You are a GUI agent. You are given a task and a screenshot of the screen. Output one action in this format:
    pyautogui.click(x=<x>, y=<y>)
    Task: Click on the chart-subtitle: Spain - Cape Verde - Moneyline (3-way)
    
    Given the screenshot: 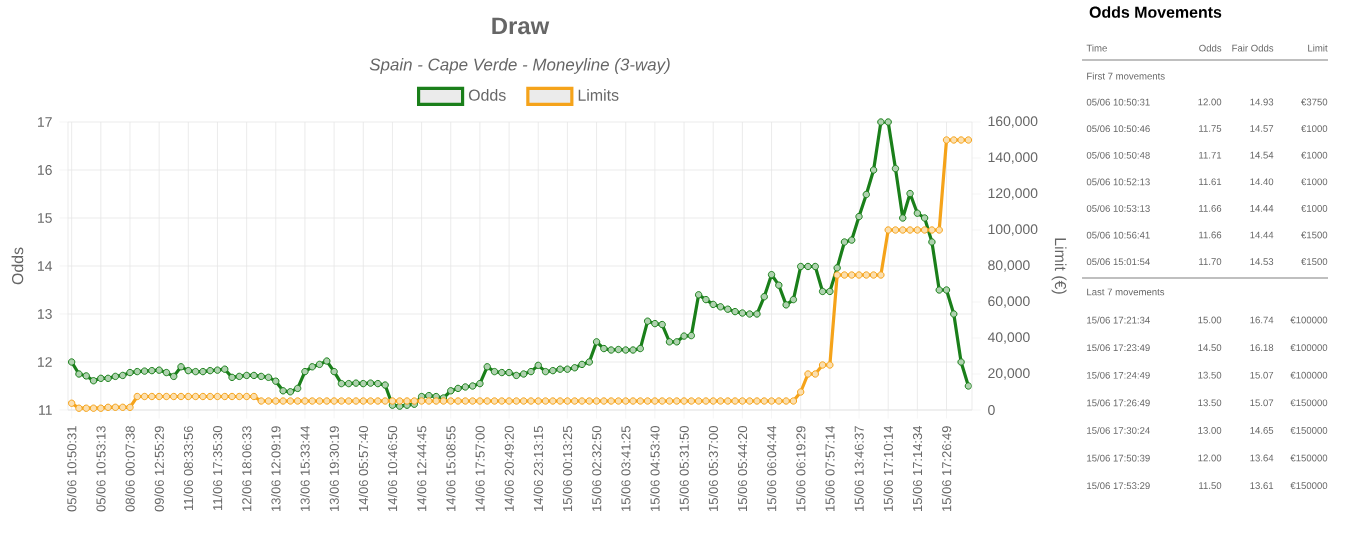 What is the action you would take?
    pyautogui.click(x=519, y=66)
    